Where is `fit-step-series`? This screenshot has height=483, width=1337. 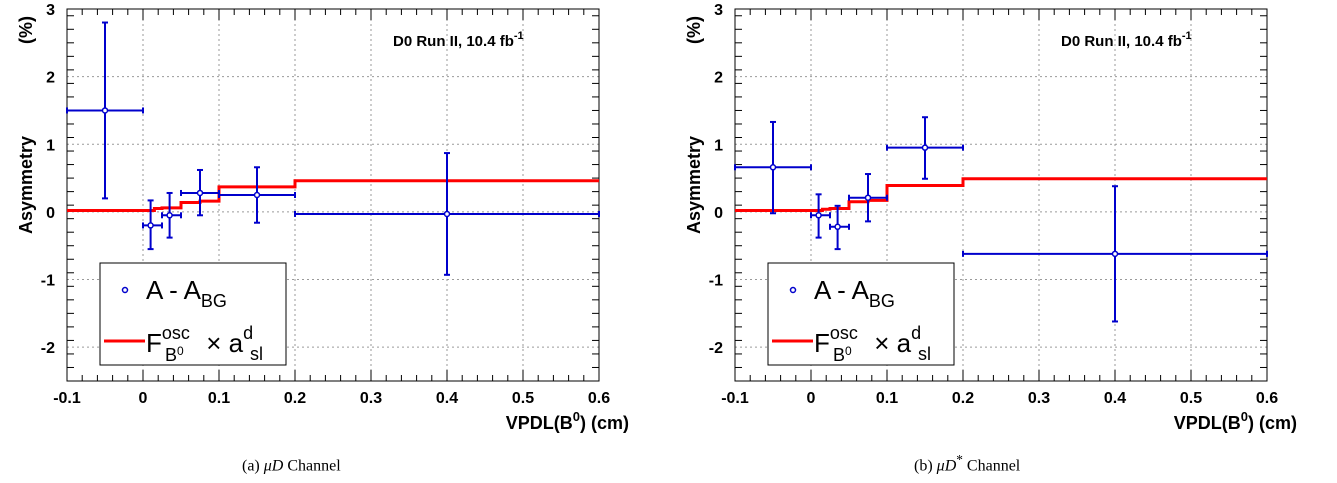 fit-step-series is located at coordinates (333, 196).